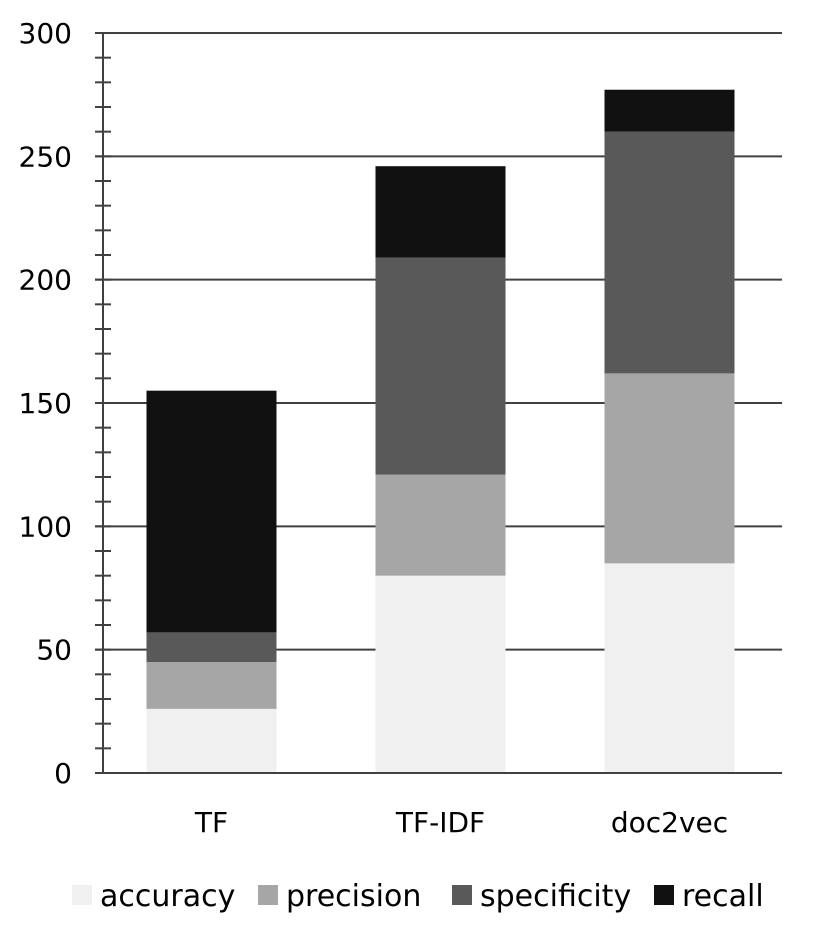  Describe the element at coordinates (440, 822) in the screenshot. I see `x-tick-label: TF-IDF` at that location.